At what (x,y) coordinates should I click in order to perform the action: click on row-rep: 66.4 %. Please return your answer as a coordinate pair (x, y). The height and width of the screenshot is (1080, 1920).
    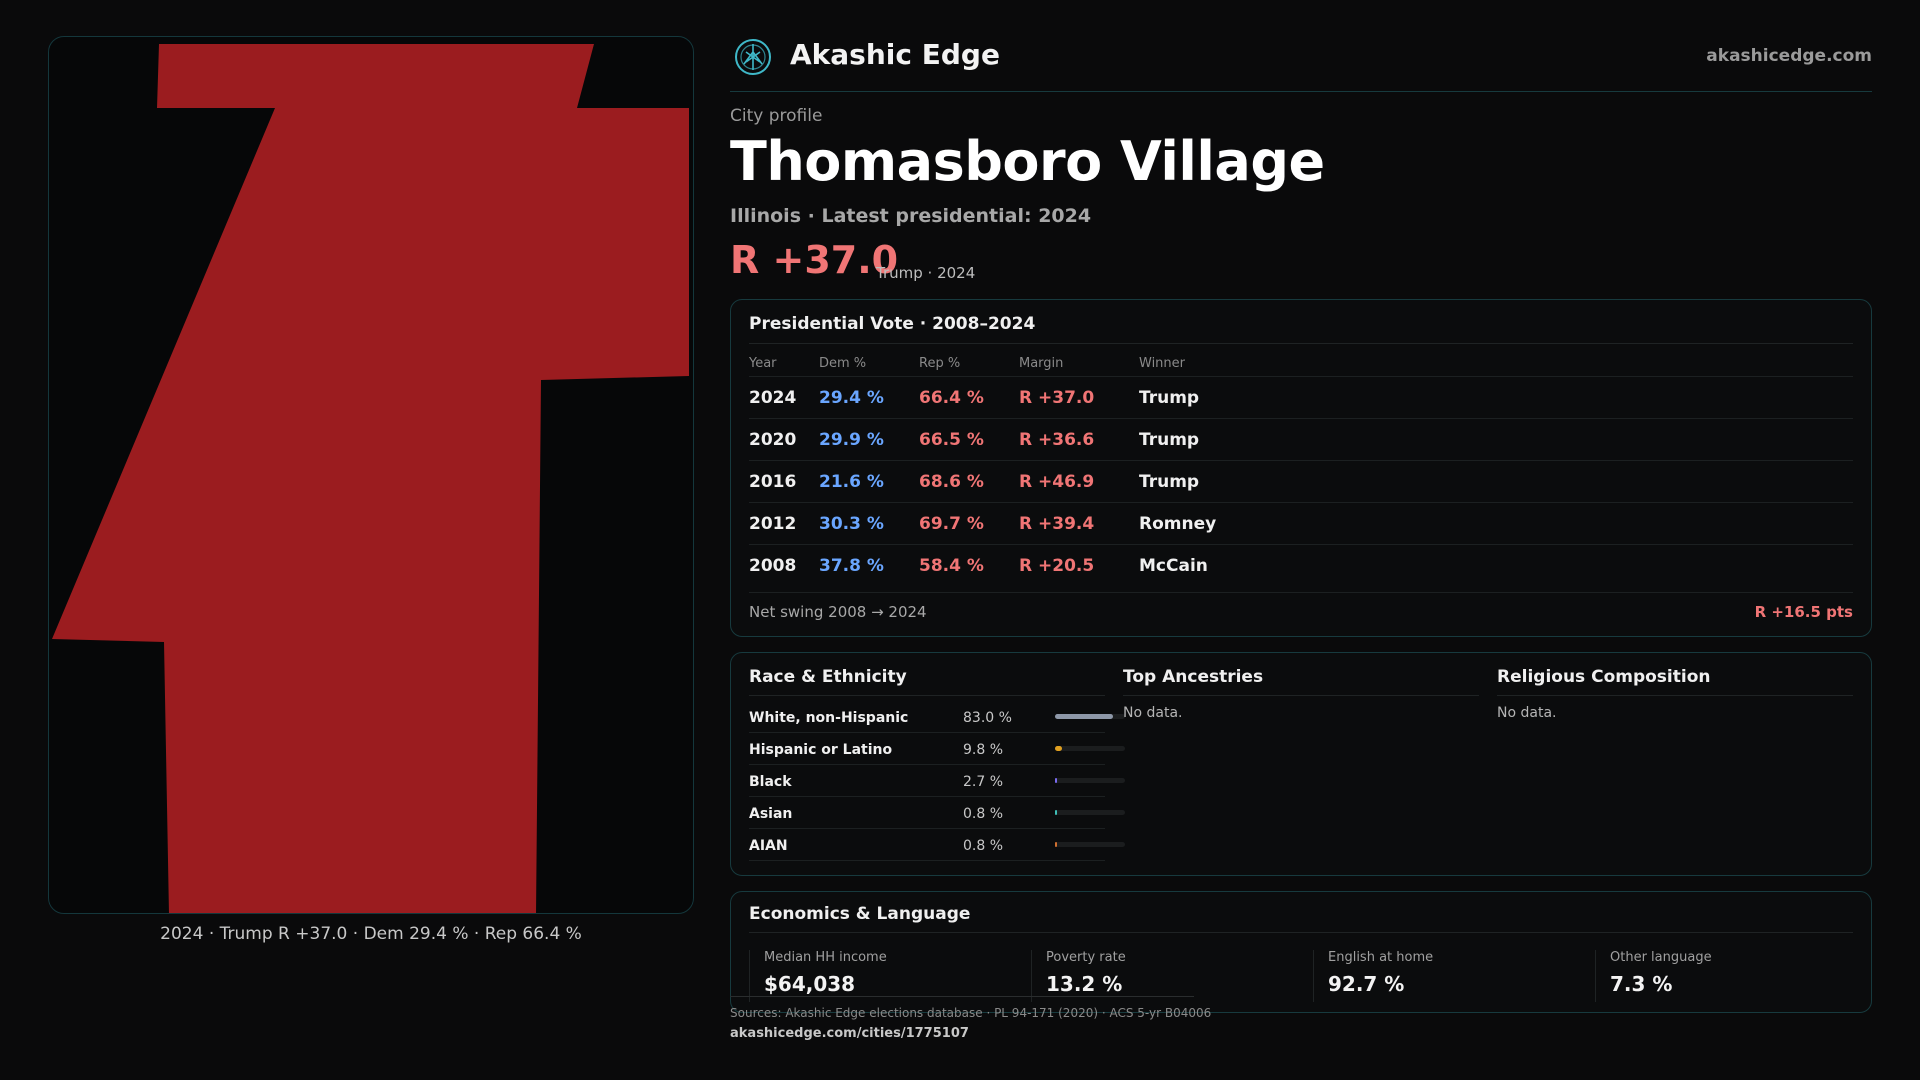
    Looking at the image, I should click on (951, 398).